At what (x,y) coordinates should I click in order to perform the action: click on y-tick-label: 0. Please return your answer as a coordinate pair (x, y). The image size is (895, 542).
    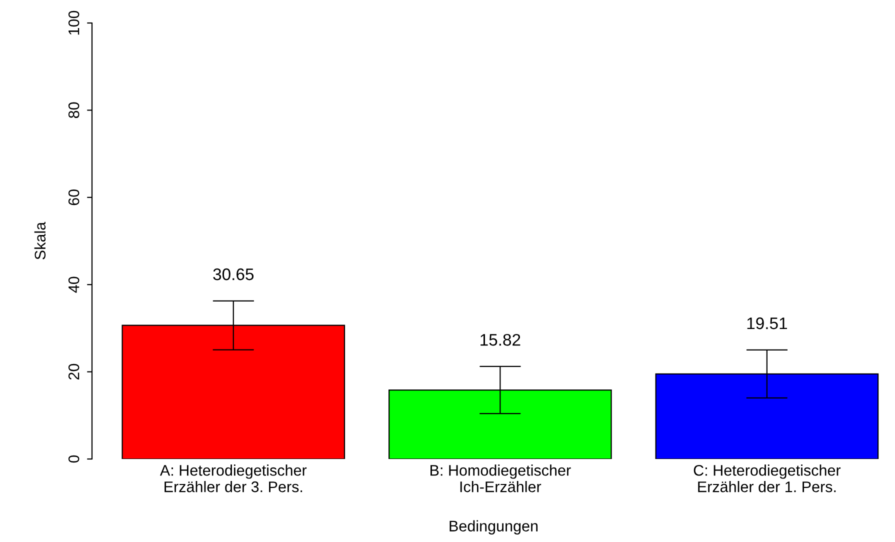
    Looking at the image, I should click on (74, 459).